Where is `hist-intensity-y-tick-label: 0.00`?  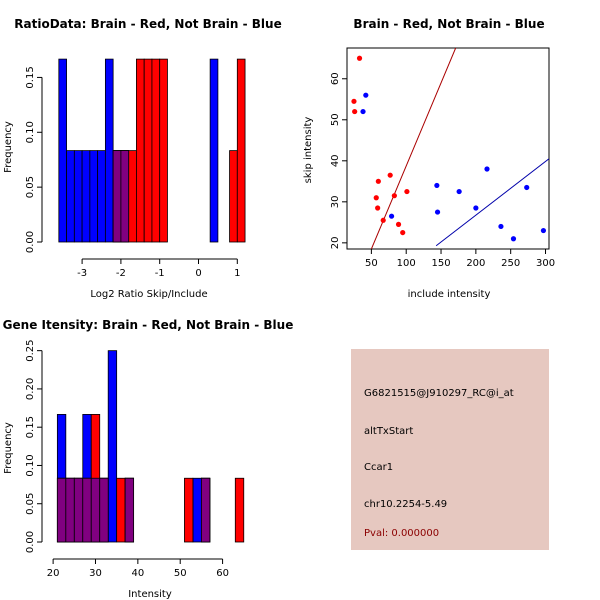
hist-intensity-y-tick-label: 0.00 is located at coordinates (30, 542).